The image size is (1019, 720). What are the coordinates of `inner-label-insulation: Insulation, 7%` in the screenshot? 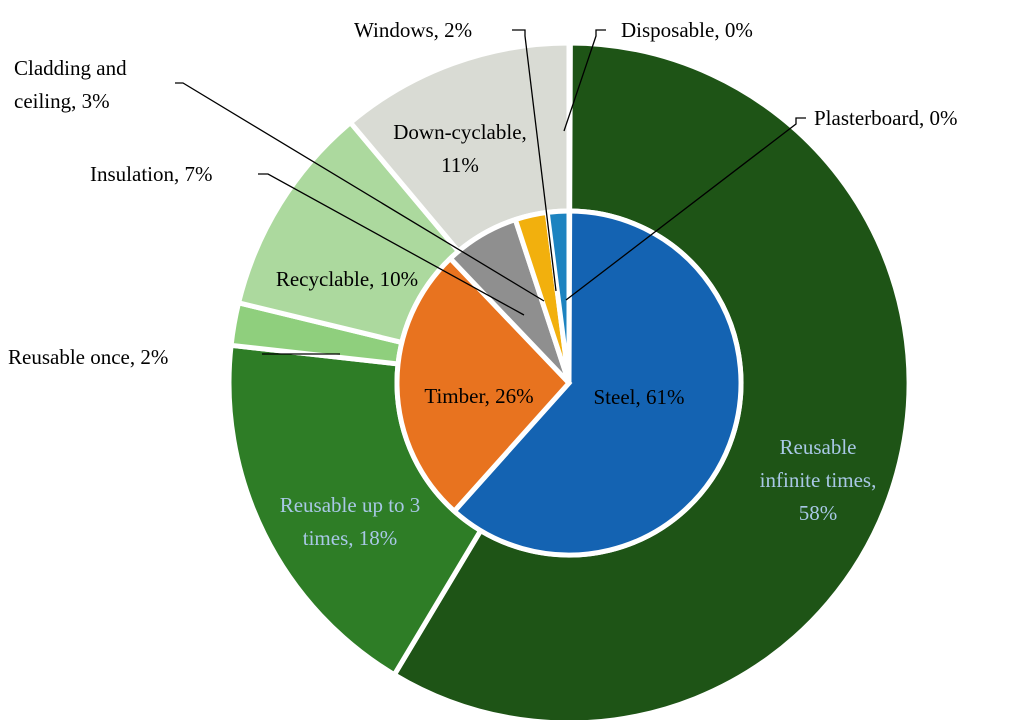 It's located at (151, 174).